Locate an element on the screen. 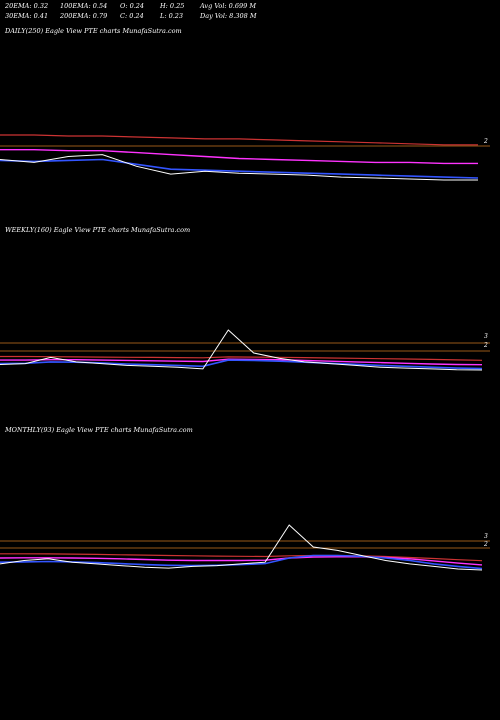  chart-panel-0: 2 is located at coordinates (245, 157).